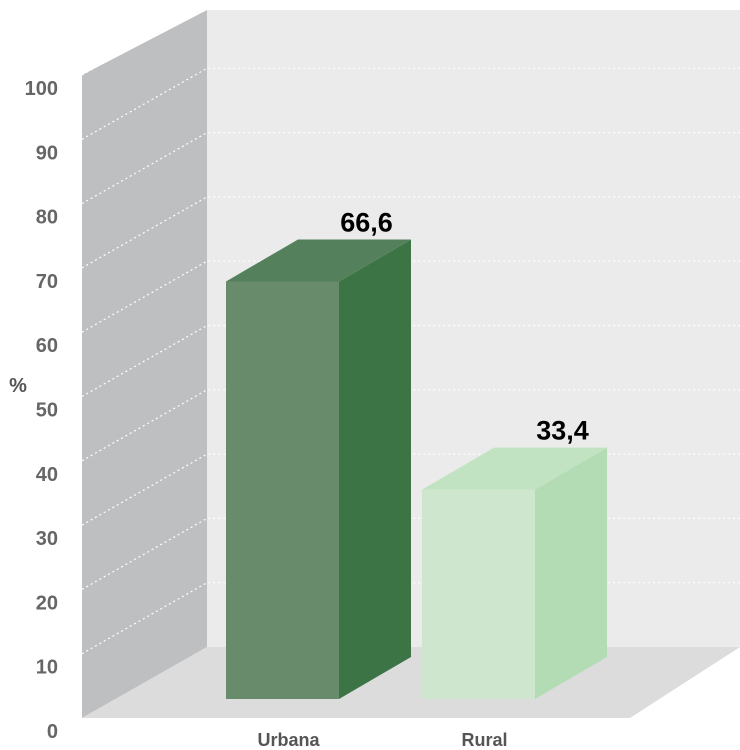  I want to click on x-category-label: Urbana, so click(288, 740).